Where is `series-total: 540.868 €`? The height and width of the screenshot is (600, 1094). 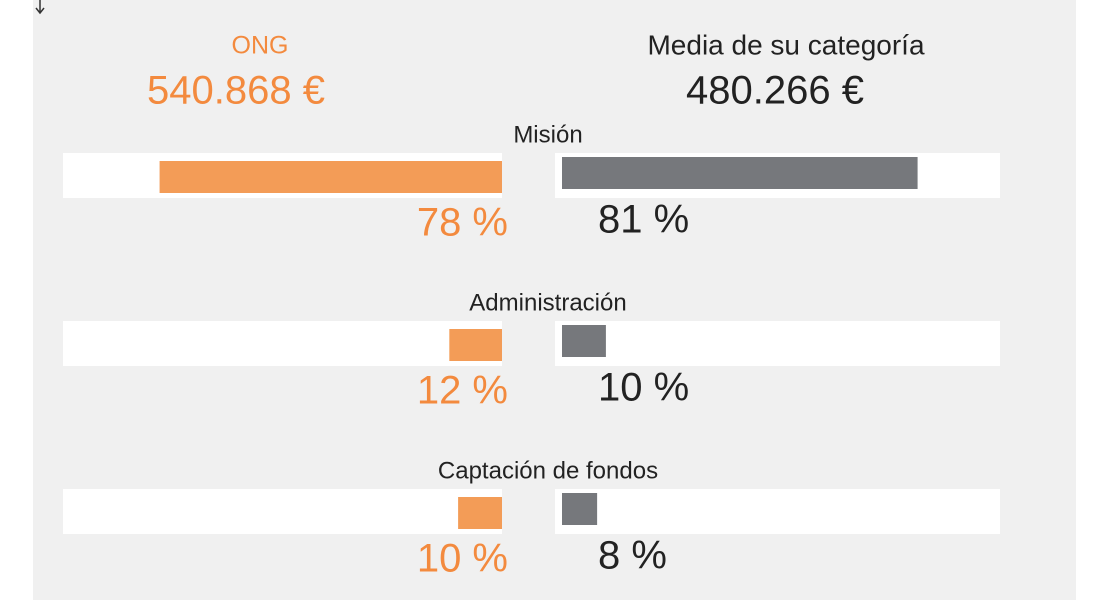
series-total: 540.868 € is located at coordinates (236, 91).